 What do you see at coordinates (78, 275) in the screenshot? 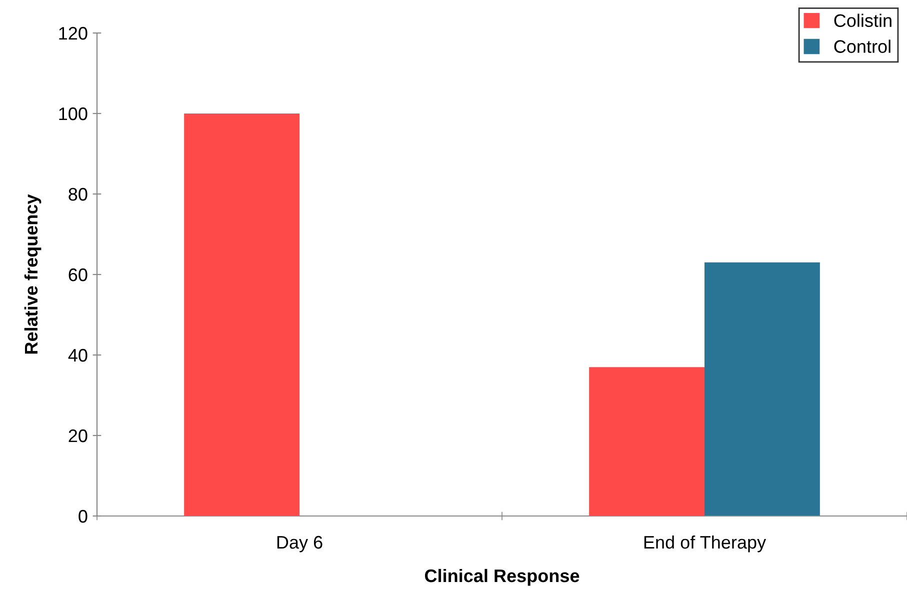
I see `y-tick-label: 60` at bounding box center [78, 275].